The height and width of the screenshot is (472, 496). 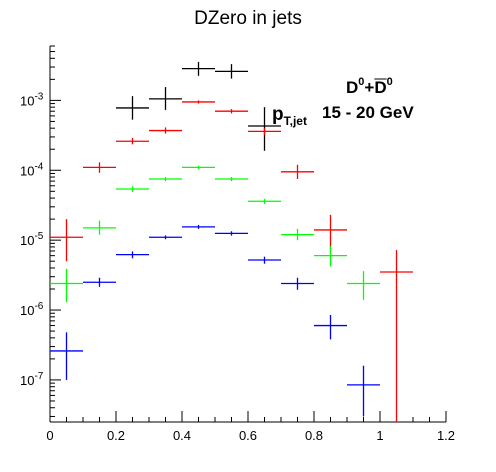 What do you see at coordinates (368, 112) in the screenshot?
I see `annotation-range: 15 - 20 GeV` at bounding box center [368, 112].